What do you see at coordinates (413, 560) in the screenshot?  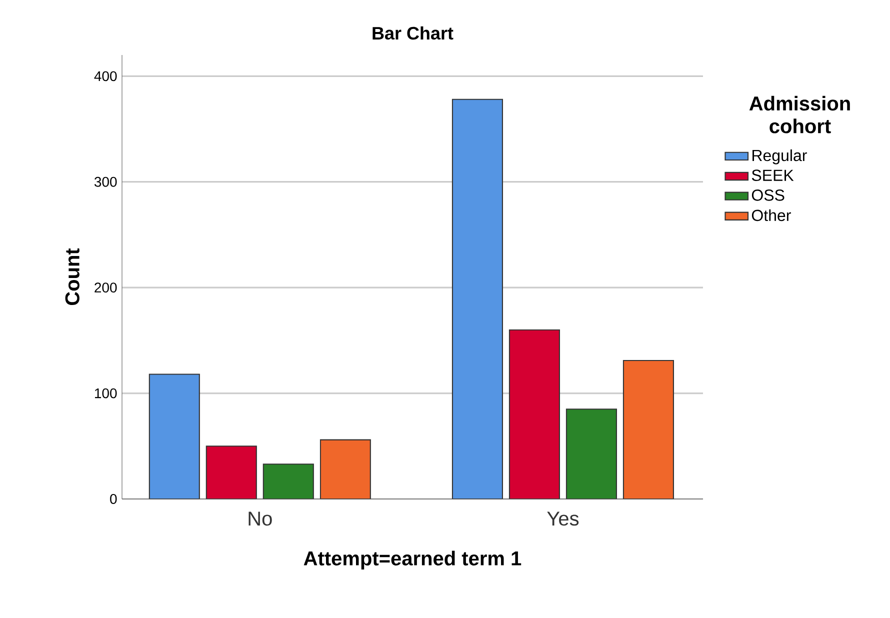 I see `x-axis-title: Attempt=earned term 1` at bounding box center [413, 560].